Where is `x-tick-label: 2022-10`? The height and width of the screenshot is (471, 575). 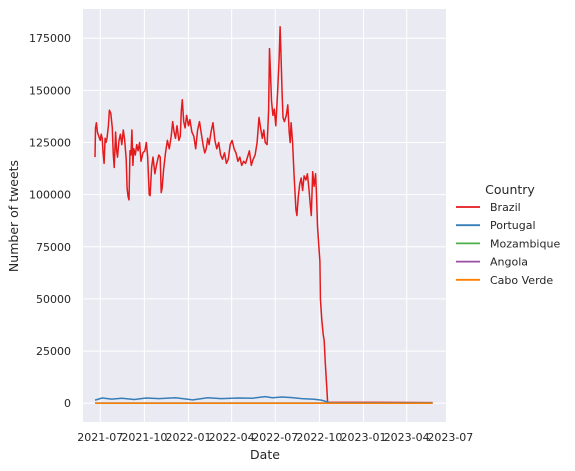 x-tick-label: 2022-10 is located at coordinates (319, 437).